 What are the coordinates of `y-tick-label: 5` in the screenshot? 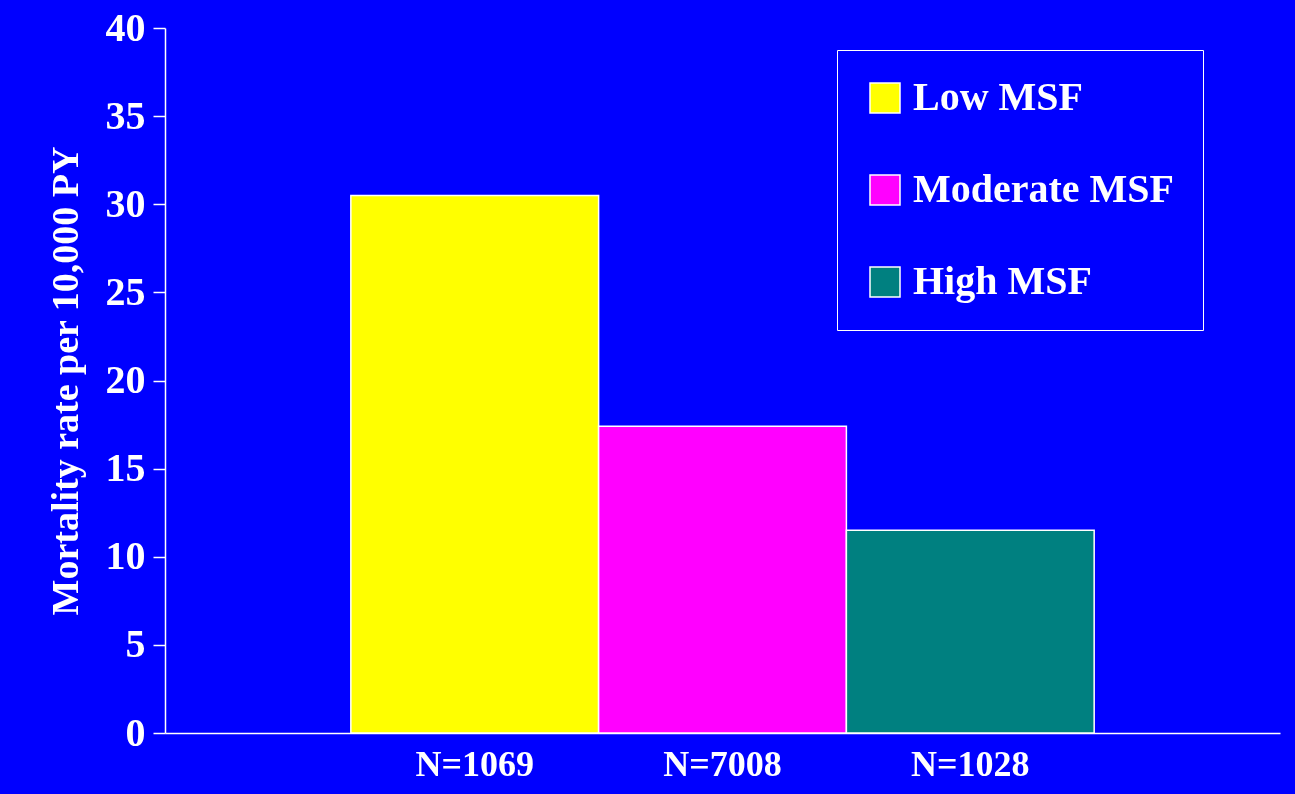 It's located at (135, 644).